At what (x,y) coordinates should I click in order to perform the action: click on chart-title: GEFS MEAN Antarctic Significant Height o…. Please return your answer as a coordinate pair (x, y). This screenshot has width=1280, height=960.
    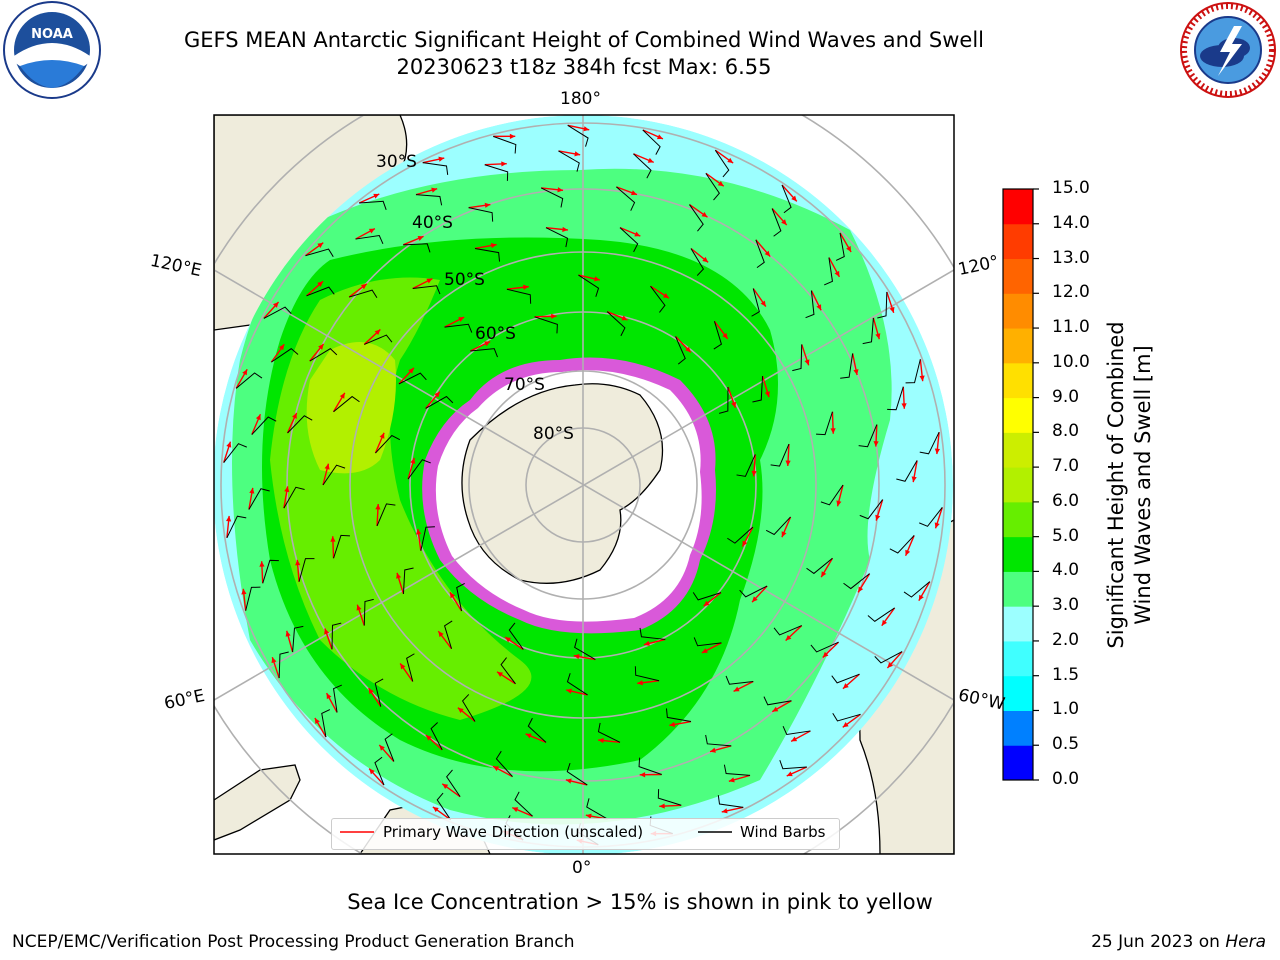
    Looking at the image, I should click on (584, 40).